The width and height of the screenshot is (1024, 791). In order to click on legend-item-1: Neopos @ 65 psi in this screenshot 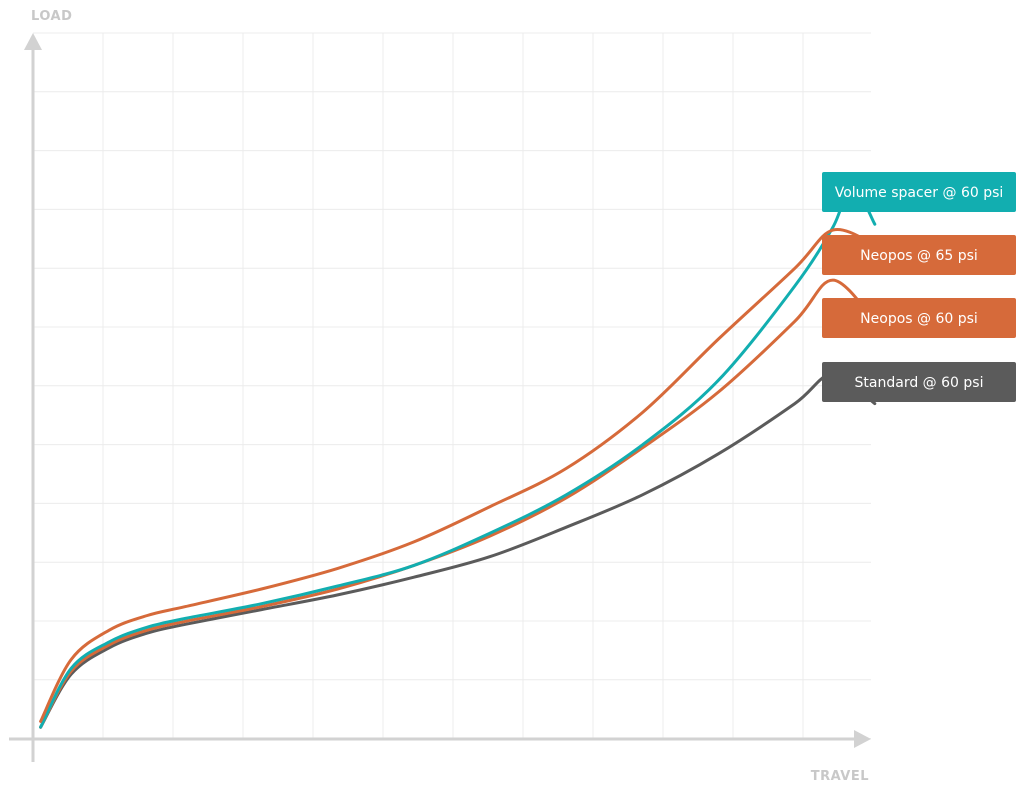, I will do `click(919, 255)`.